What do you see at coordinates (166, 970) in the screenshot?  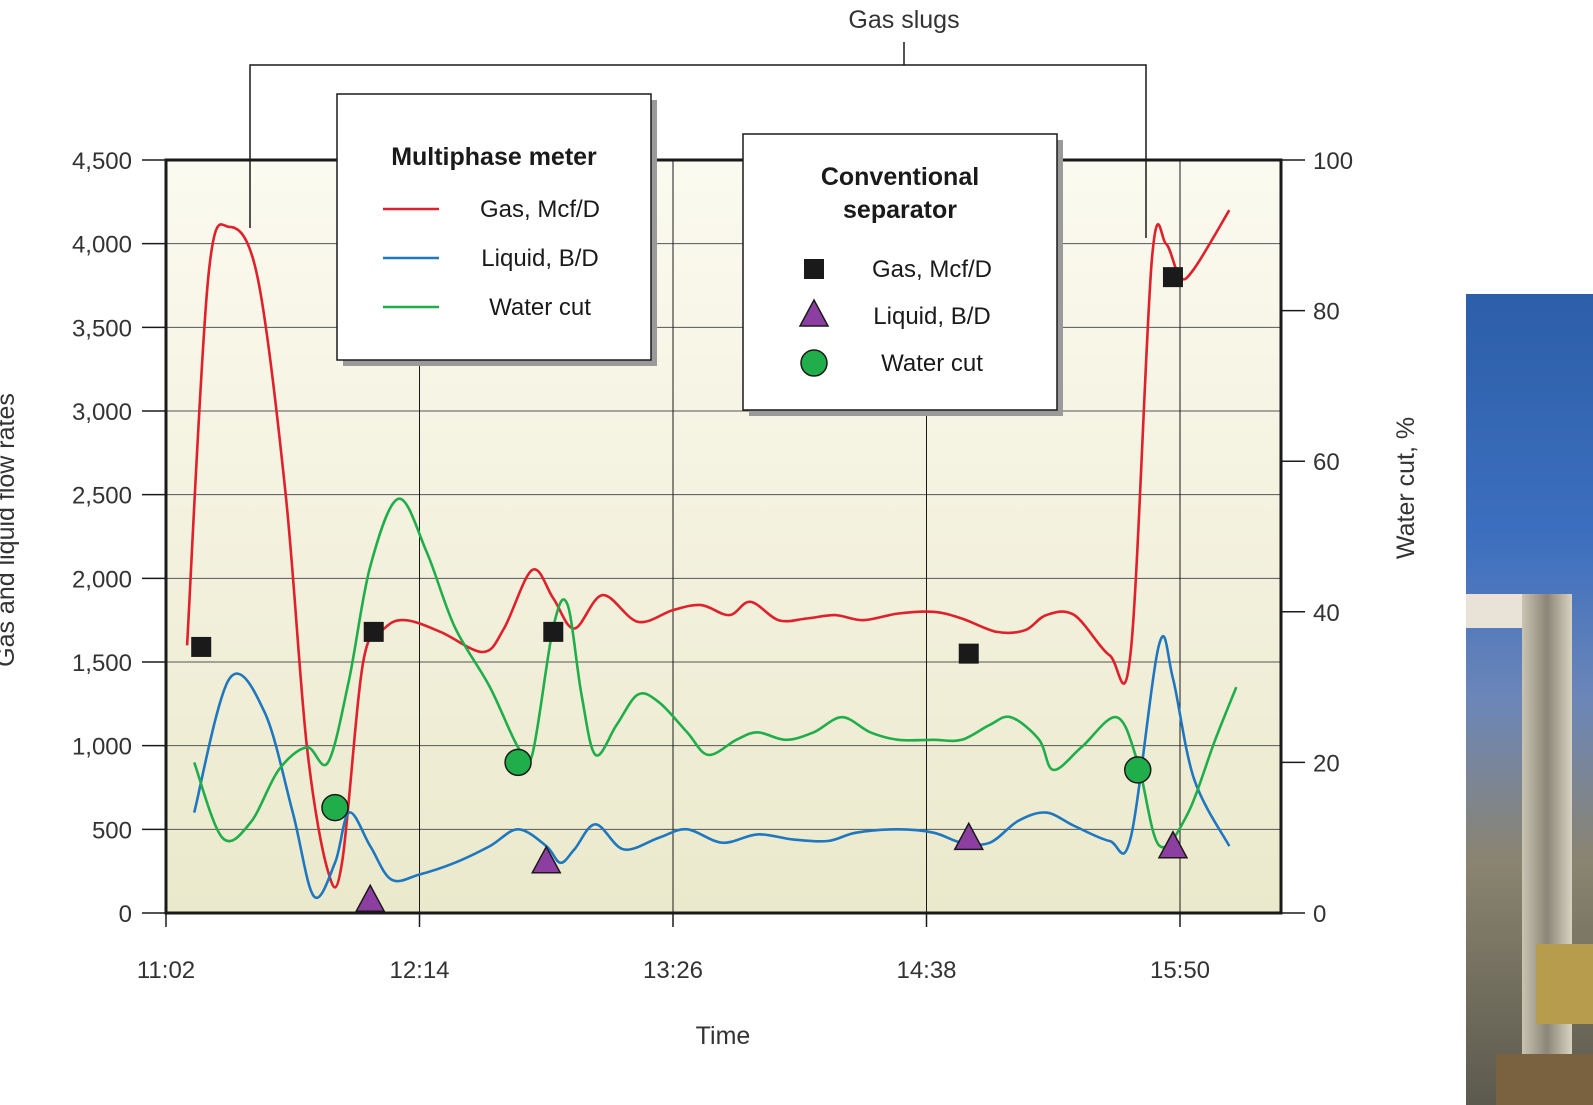 I see `x-tick-label: 11:02` at bounding box center [166, 970].